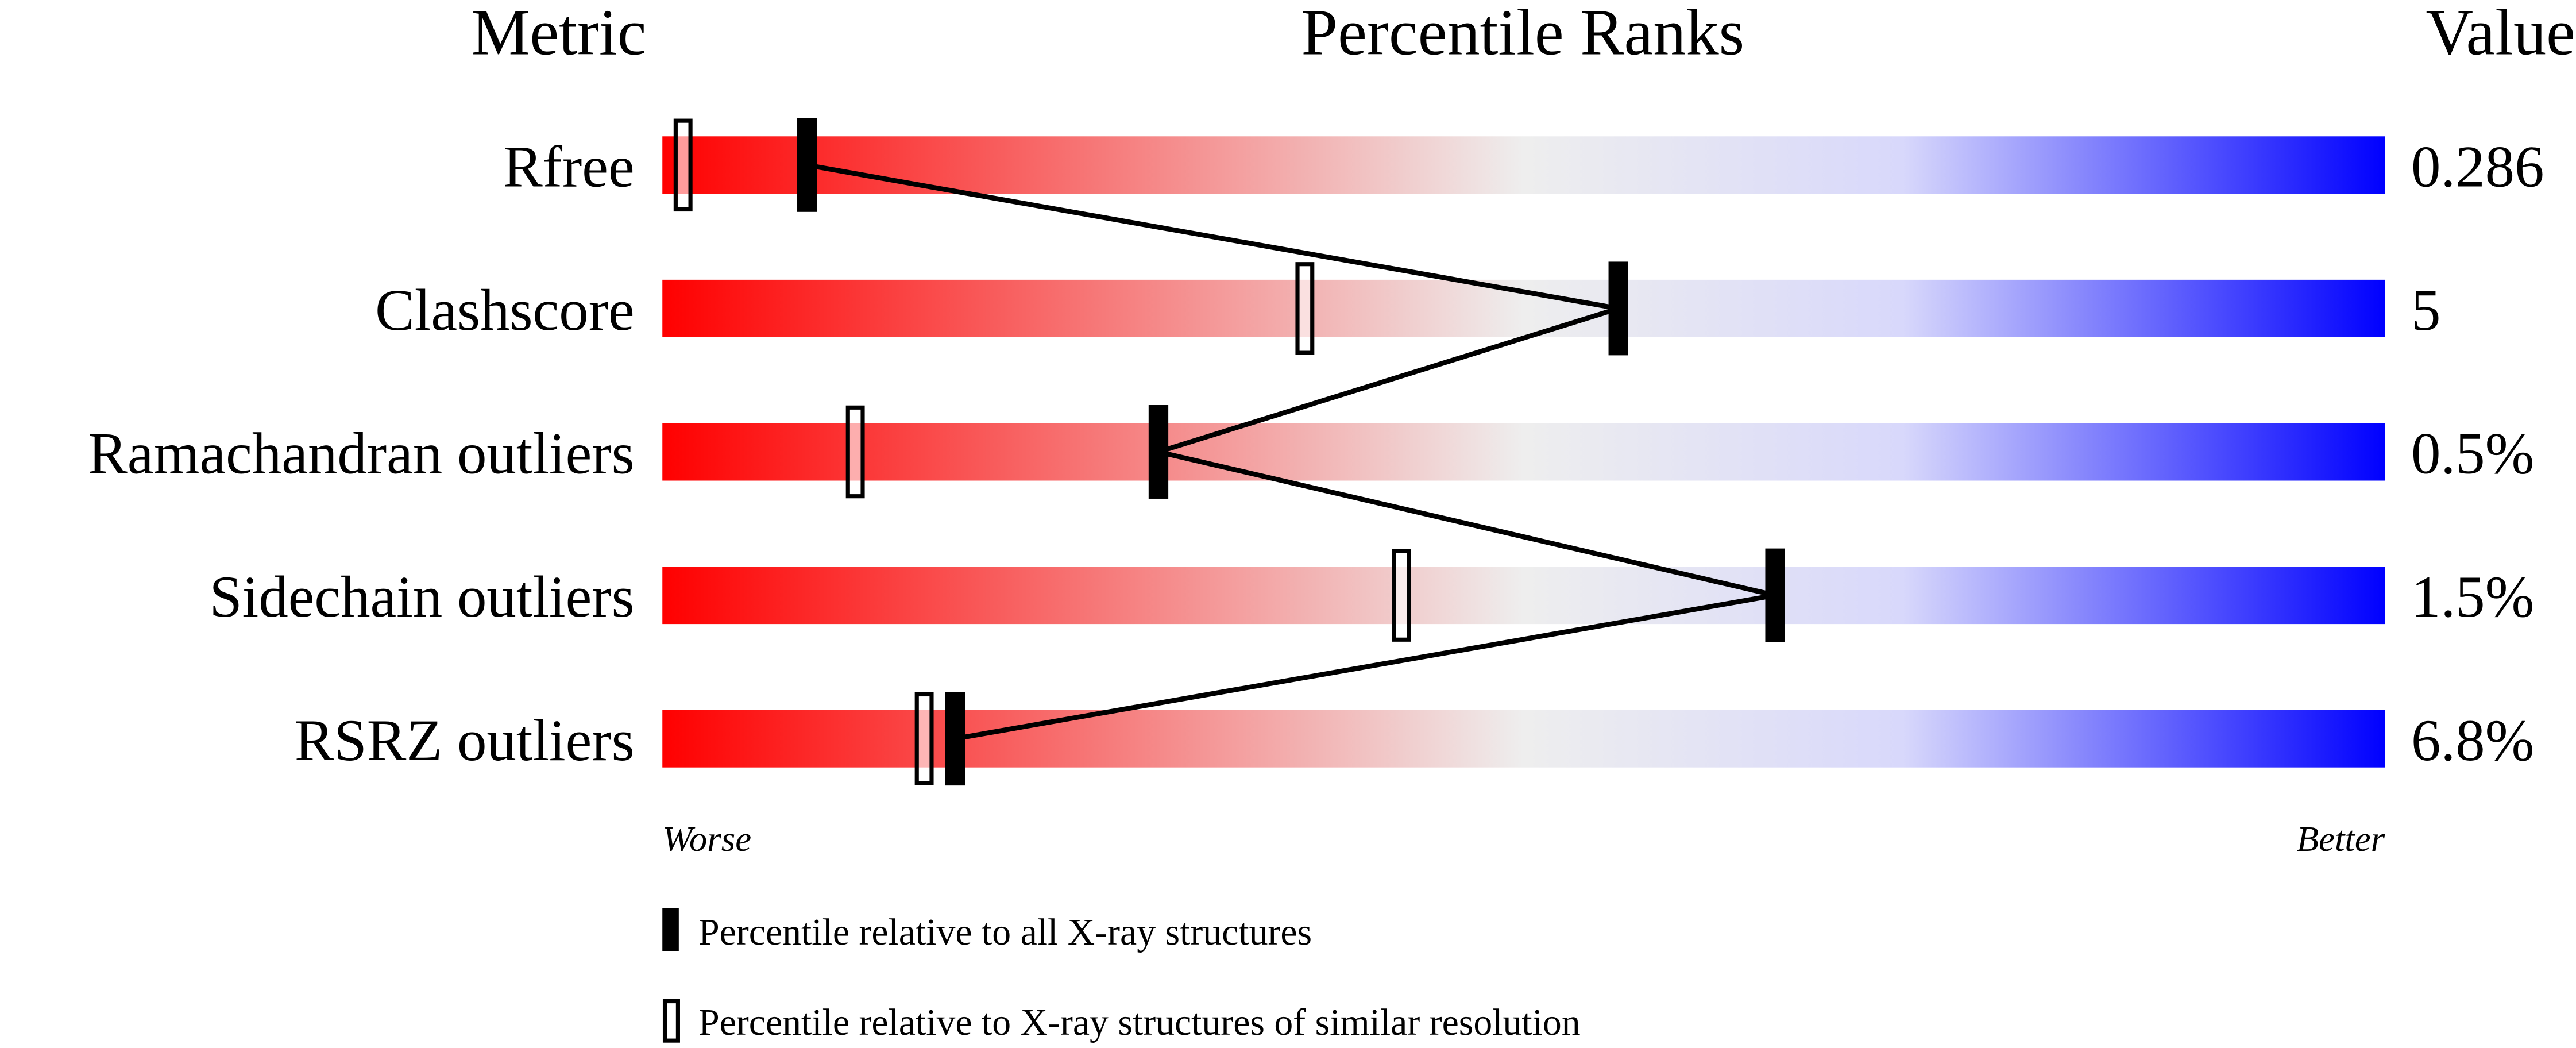  Describe the element at coordinates (2472, 740) in the screenshot. I see `metric-value: 6.8%` at that location.